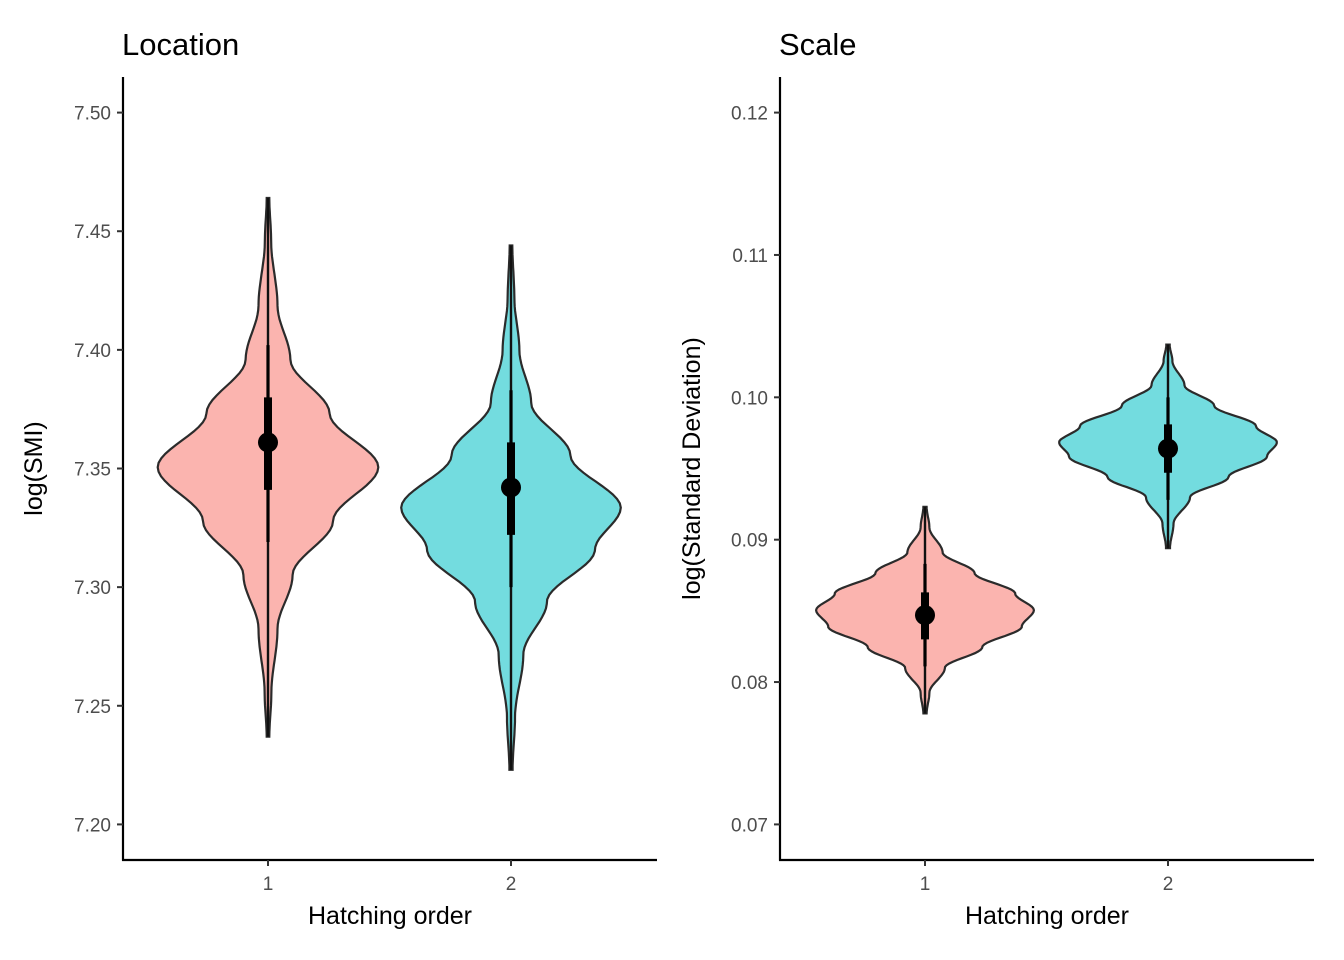 This screenshot has width=1344, height=960. Describe the element at coordinates (749, 114) in the screenshot. I see `y-tick-label: 0.12` at that location.